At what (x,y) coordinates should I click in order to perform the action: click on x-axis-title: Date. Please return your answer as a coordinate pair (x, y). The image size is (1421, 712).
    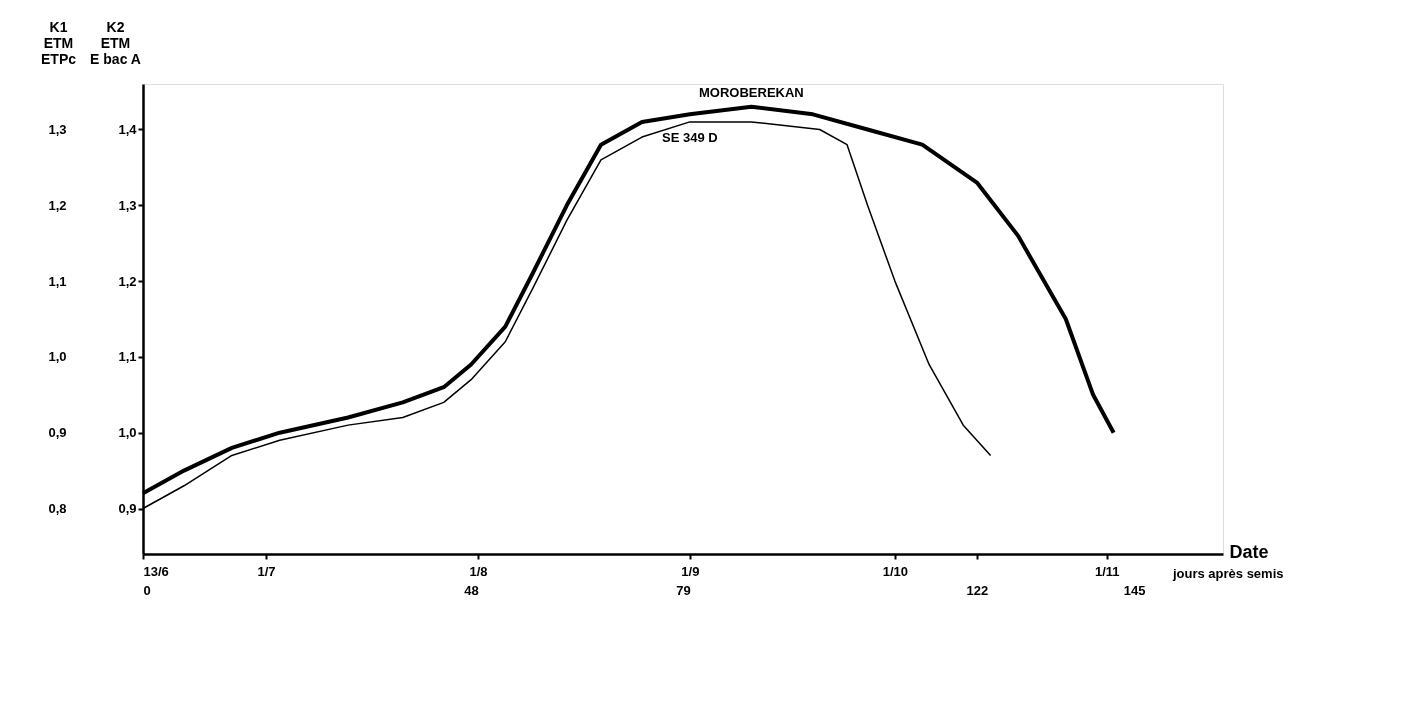
    Looking at the image, I should click on (1249, 551).